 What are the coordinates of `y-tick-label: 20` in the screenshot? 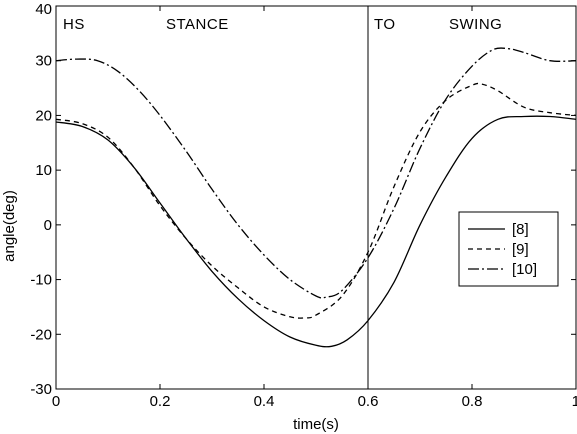 It's located at (43, 115).